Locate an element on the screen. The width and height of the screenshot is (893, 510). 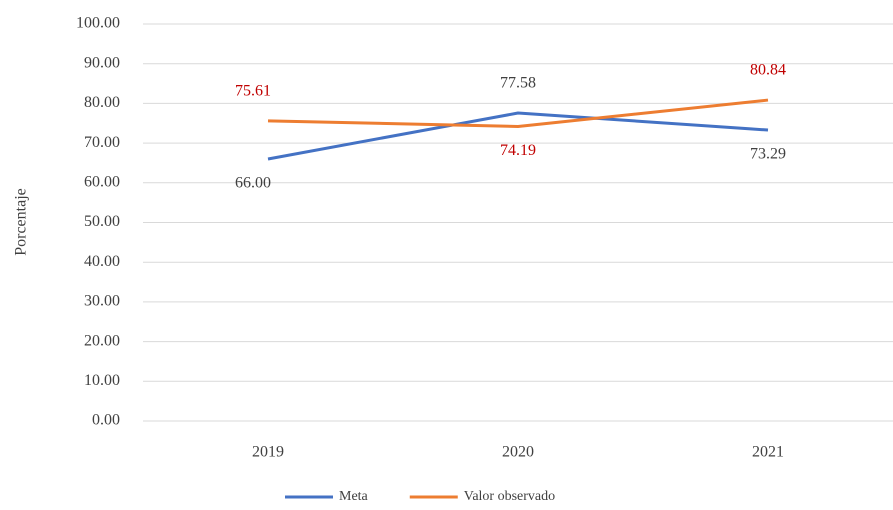
y-tick-label: 90.00 is located at coordinates (102, 62).